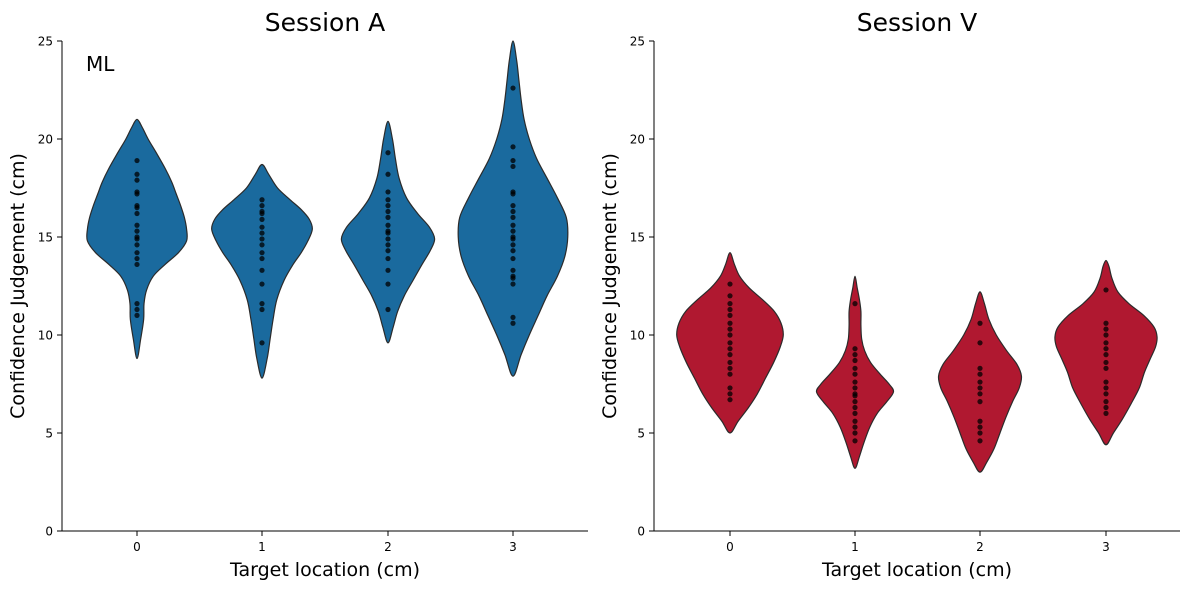 Image resolution: width=1189 pixels, height=590 pixels. What do you see at coordinates (917, 22) in the screenshot?
I see `chart-title: Session V` at bounding box center [917, 22].